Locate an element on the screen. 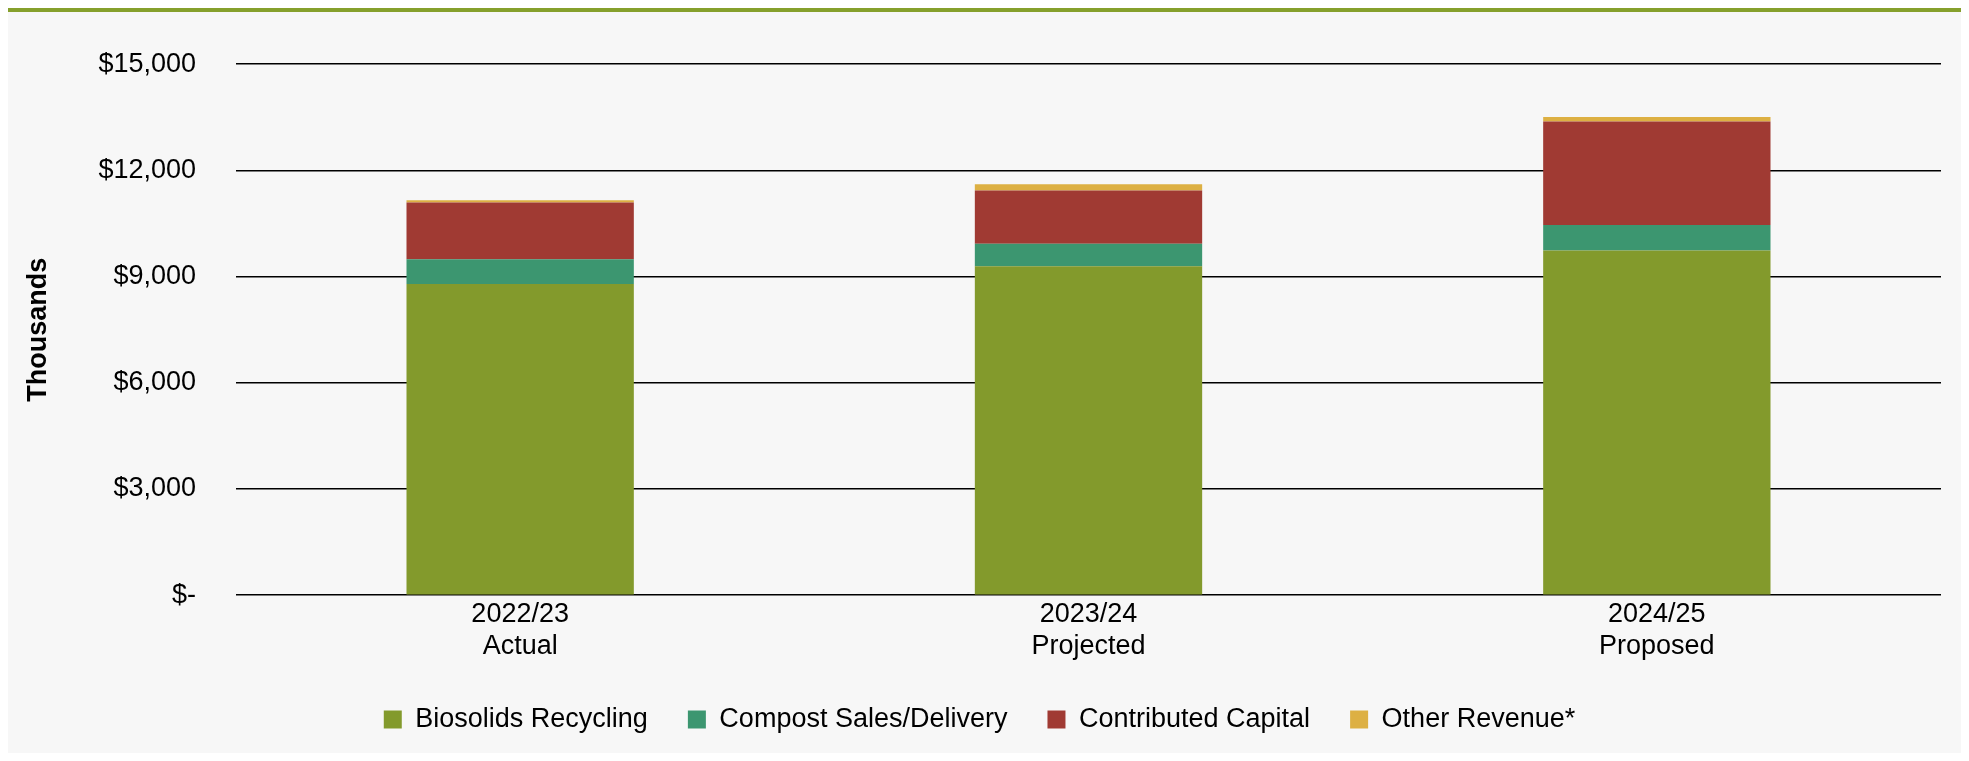 The image size is (1969, 761). y-tick-label: $12,000 is located at coordinates (147, 168).